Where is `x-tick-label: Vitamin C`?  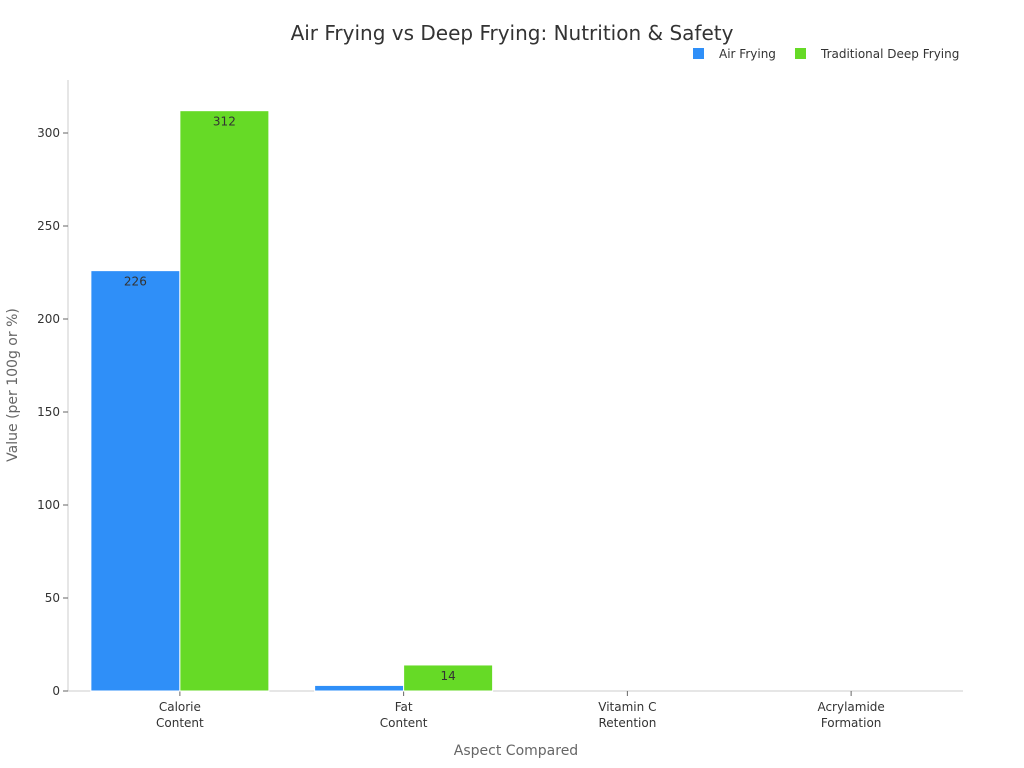 x-tick-label: Vitamin C is located at coordinates (627, 707).